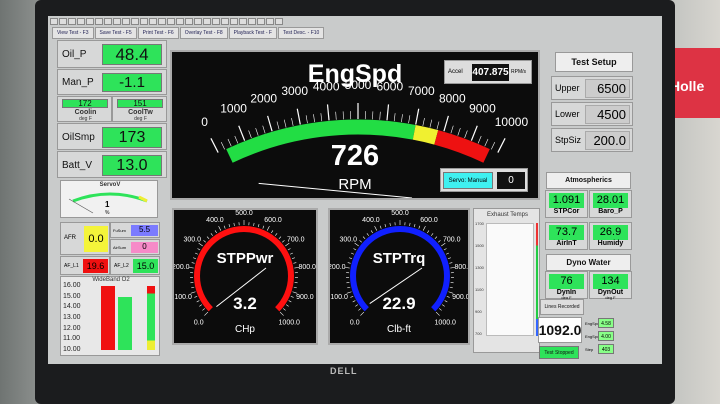 This screenshot has width=720, height=404. Describe the element at coordinates (506, 280) in the screenshot. I see `exhaust-temps-chart: Exhaust Temps 1700 1500 1300 1100 900 700` at that location.